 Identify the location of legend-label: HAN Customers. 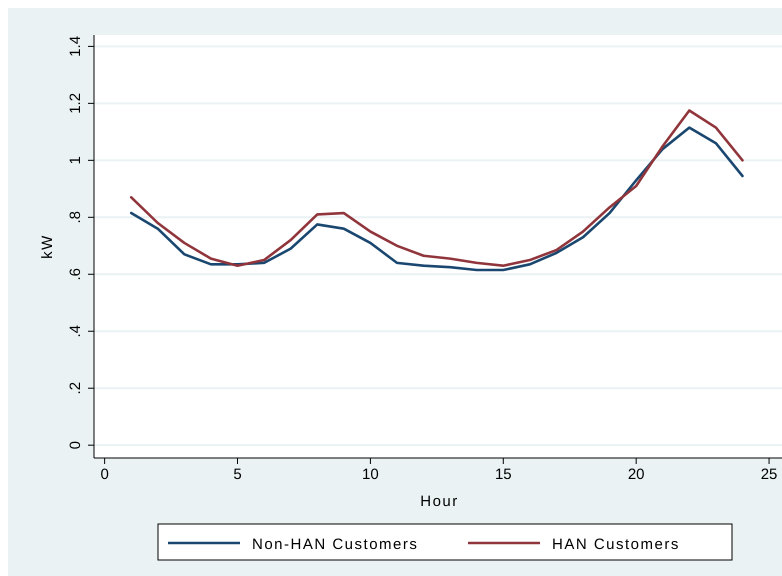
(616, 544).